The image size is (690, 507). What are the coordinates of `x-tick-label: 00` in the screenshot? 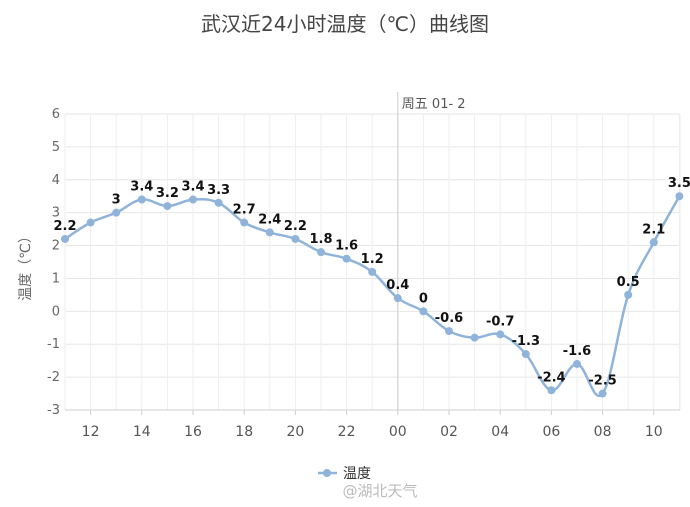 It's located at (398, 432).